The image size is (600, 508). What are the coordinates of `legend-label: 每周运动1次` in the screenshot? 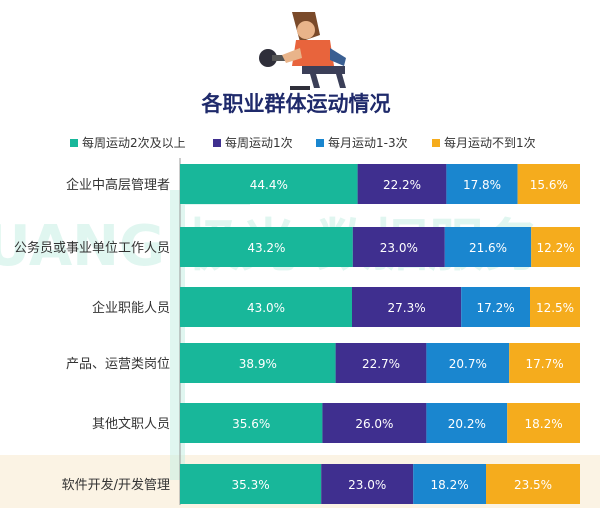 It's located at (259, 142).